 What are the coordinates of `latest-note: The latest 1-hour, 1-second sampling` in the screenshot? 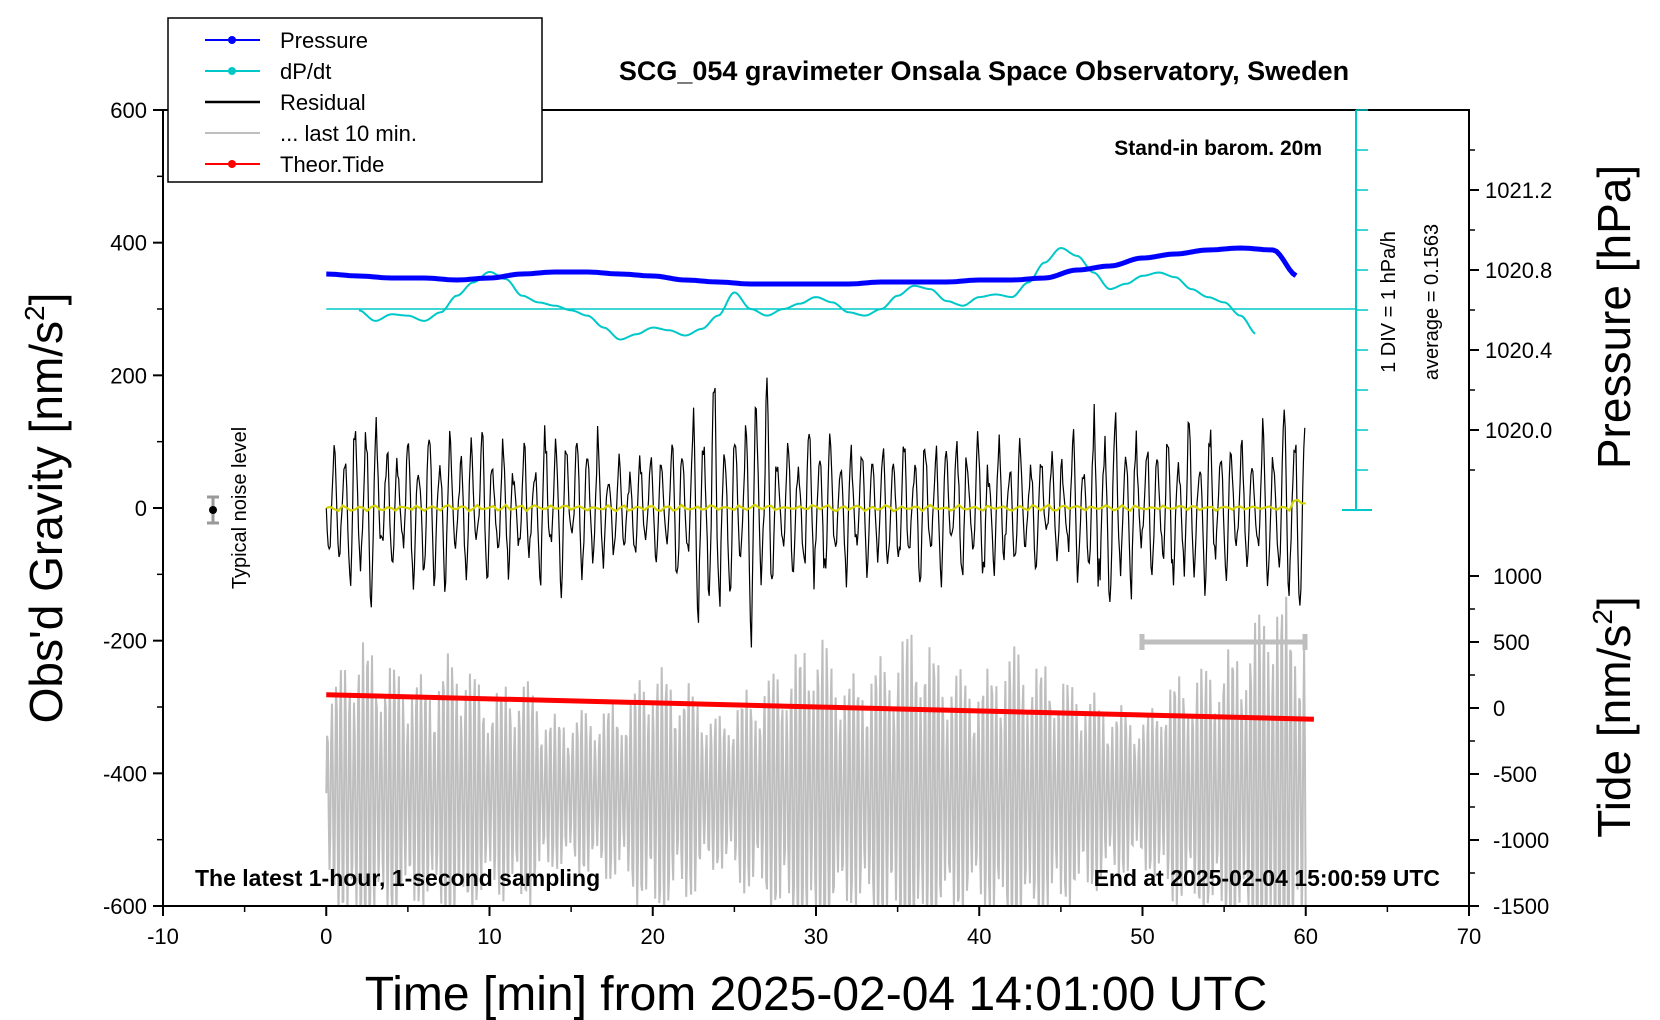 It's located at (397, 878).